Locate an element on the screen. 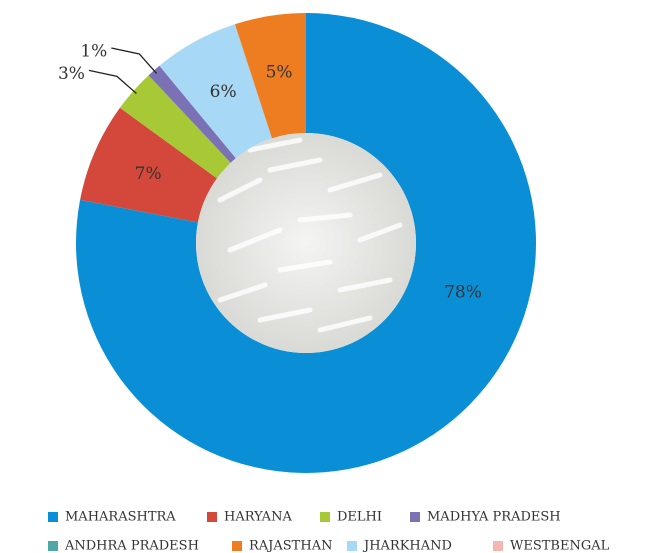 This screenshot has height=553, width=654. legend-label: ANDHRA PRADESH is located at coordinates (131, 546).